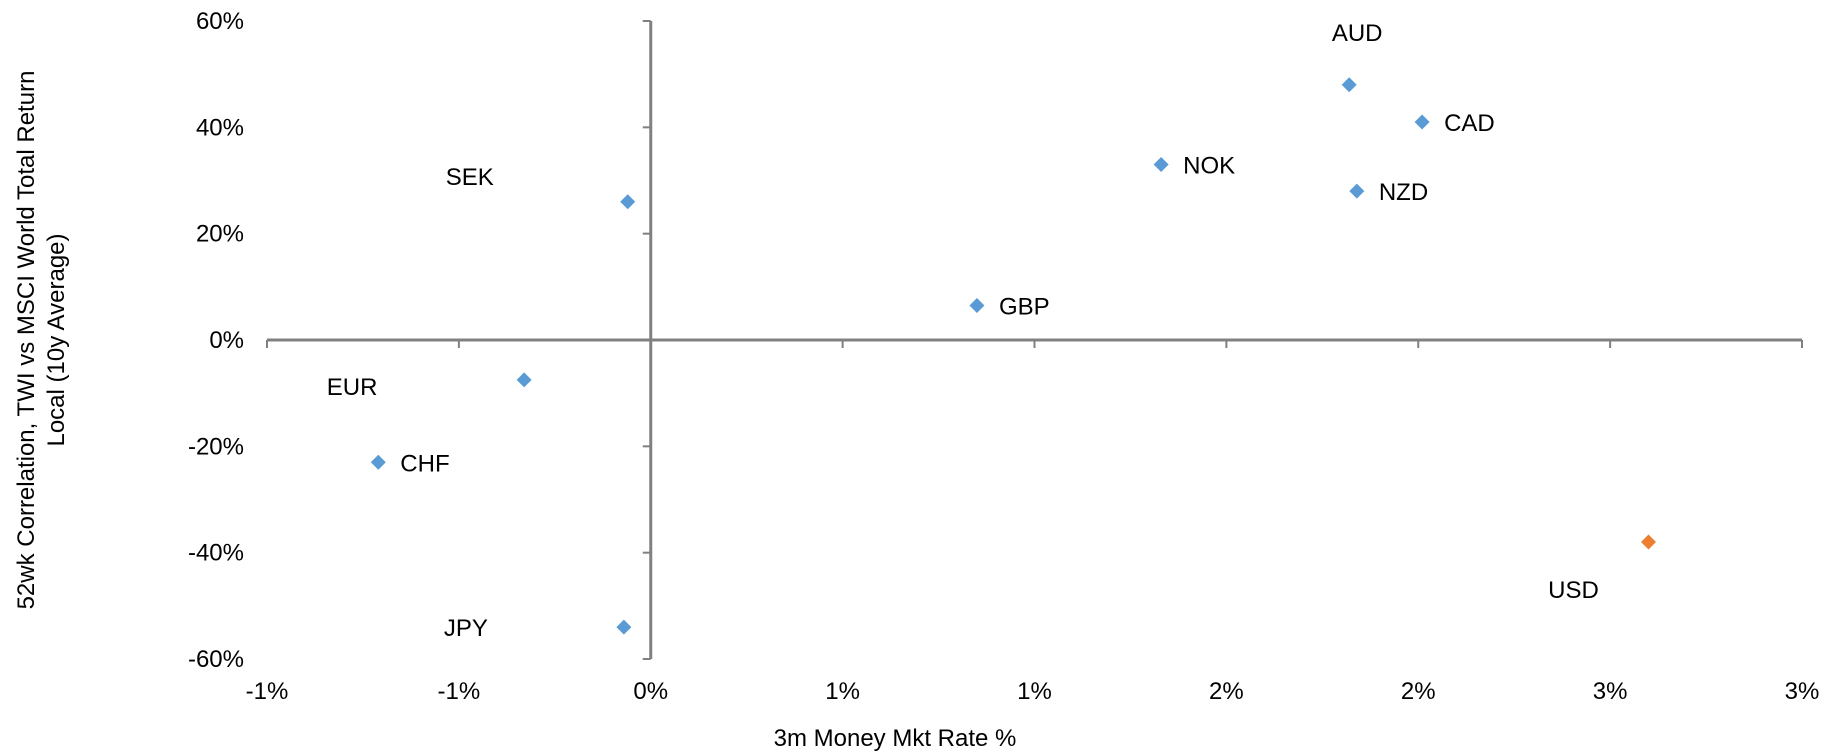 The width and height of the screenshot is (1835, 756). Describe the element at coordinates (1403, 192) in the screenshot. I see `point-label-nzd: NZD` at that location.